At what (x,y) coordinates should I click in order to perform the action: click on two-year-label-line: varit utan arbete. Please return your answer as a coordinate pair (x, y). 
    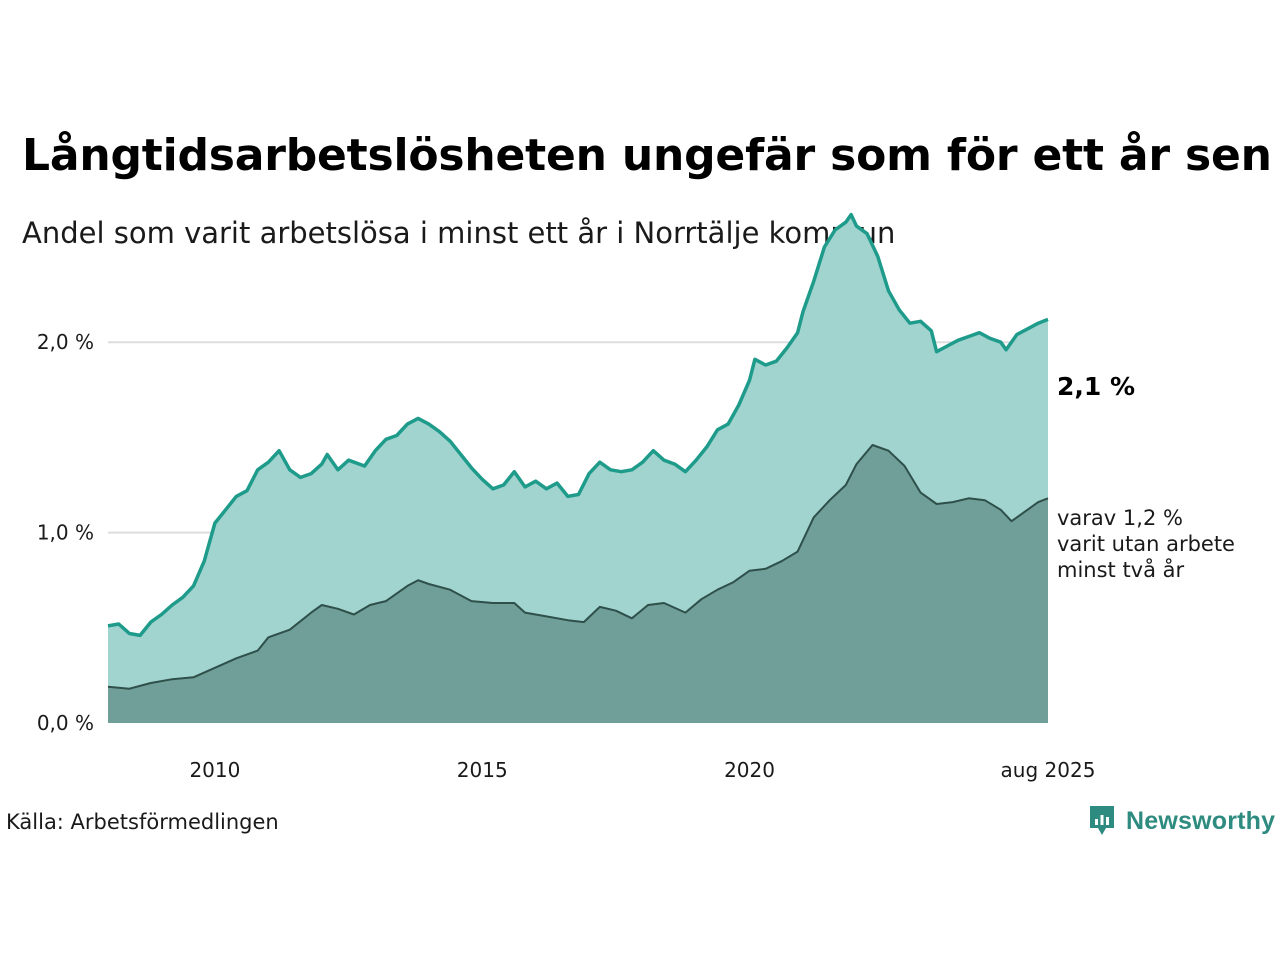
    Looking at the image, I should click on (1146, 544).